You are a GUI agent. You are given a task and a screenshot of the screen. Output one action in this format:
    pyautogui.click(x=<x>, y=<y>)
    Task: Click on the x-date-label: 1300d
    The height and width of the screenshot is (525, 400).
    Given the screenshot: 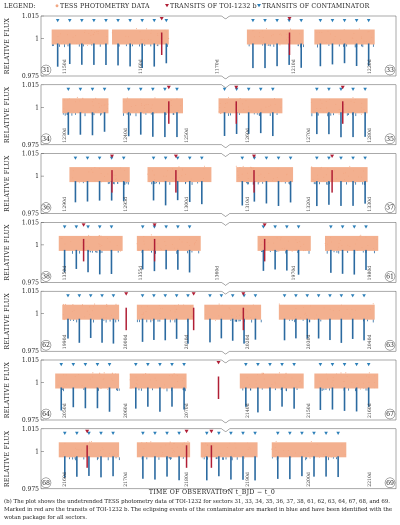 What is the action you would take?
    pyautogui.click(x=187, y=204)
    